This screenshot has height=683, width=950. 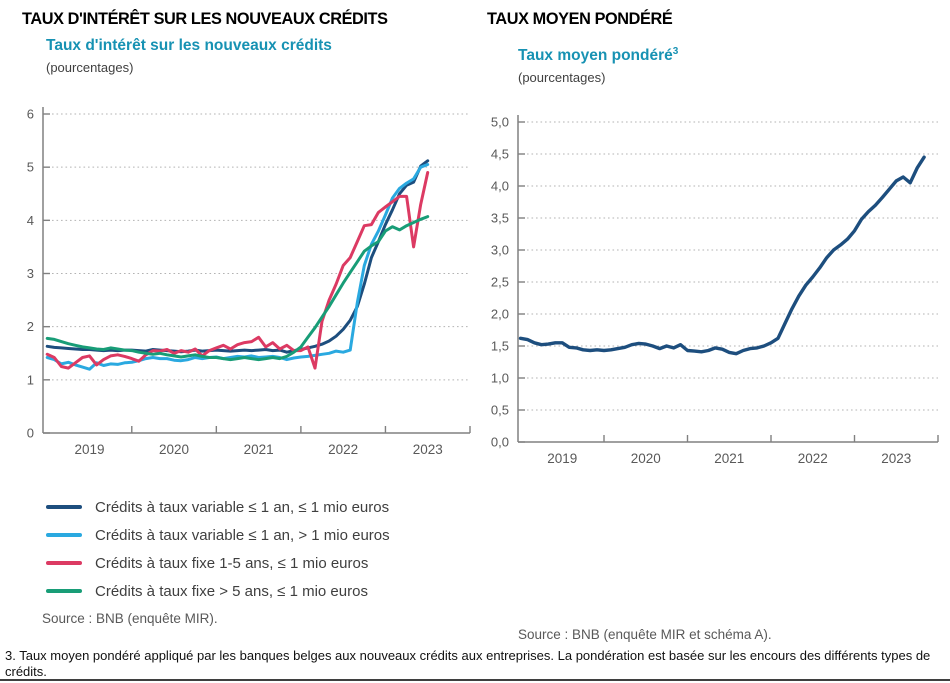 I want to click on left-chart-source: Source : BNB (enquête MIR)., so click(x=130, y=618).